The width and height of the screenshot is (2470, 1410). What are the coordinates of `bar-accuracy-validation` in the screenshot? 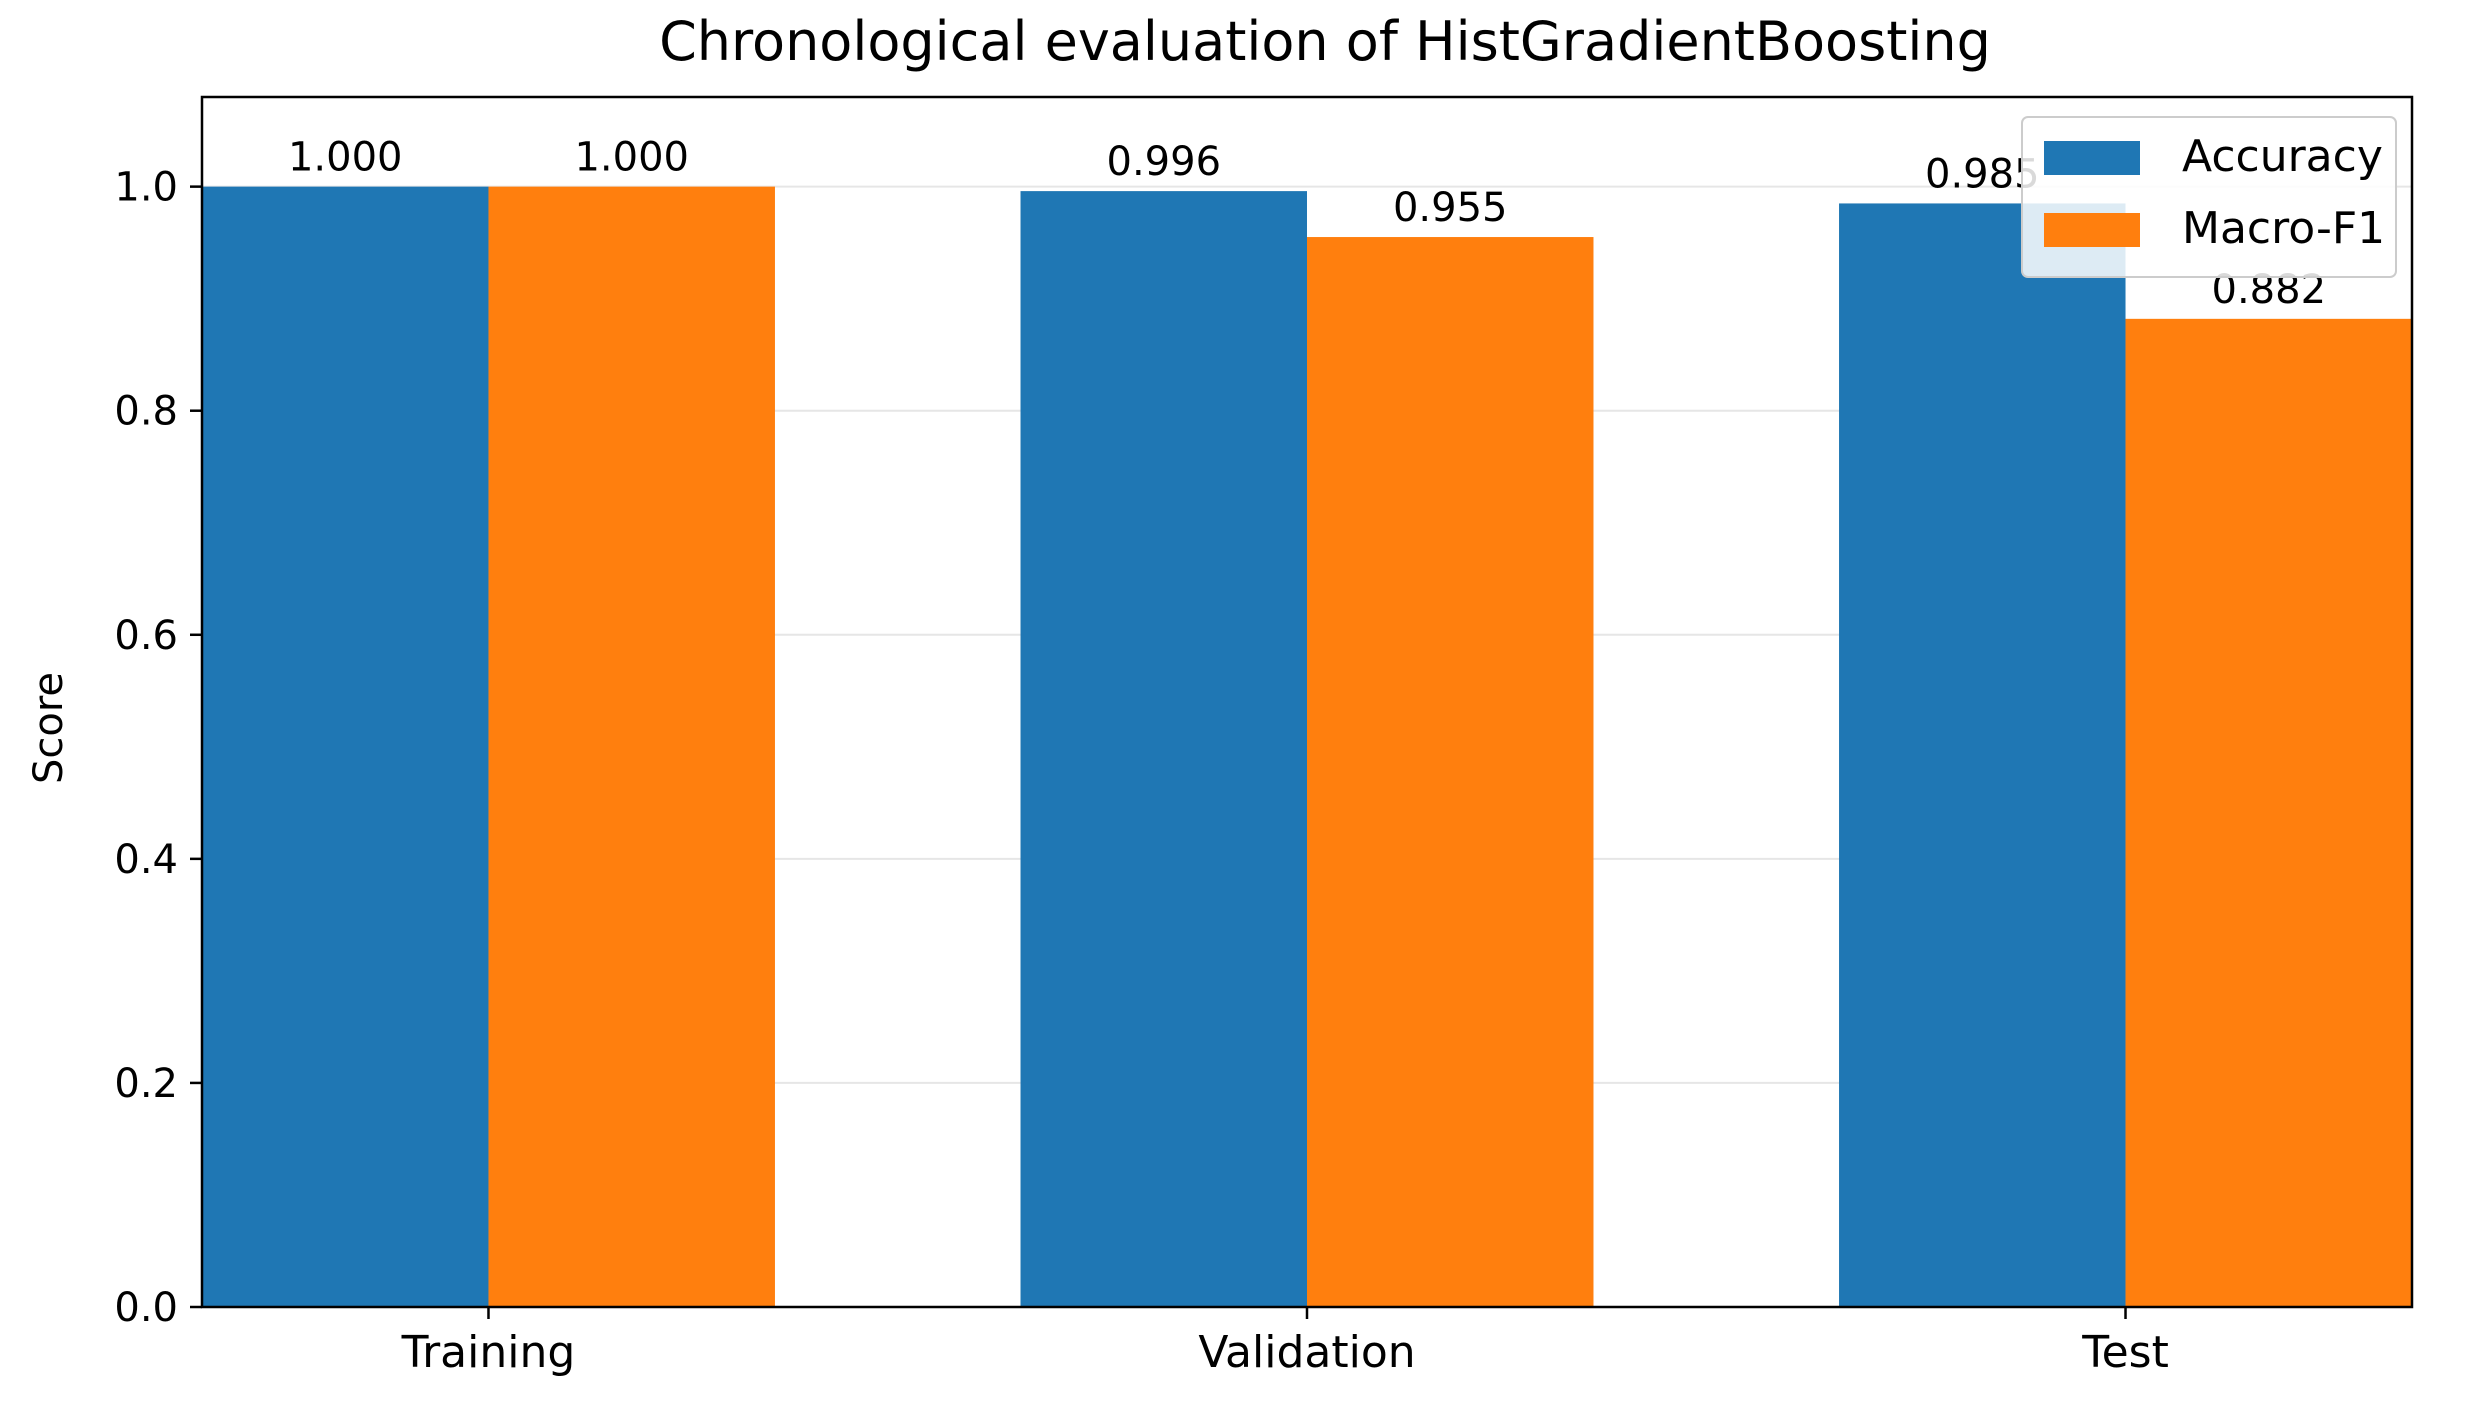 It's located at (1163, 749).